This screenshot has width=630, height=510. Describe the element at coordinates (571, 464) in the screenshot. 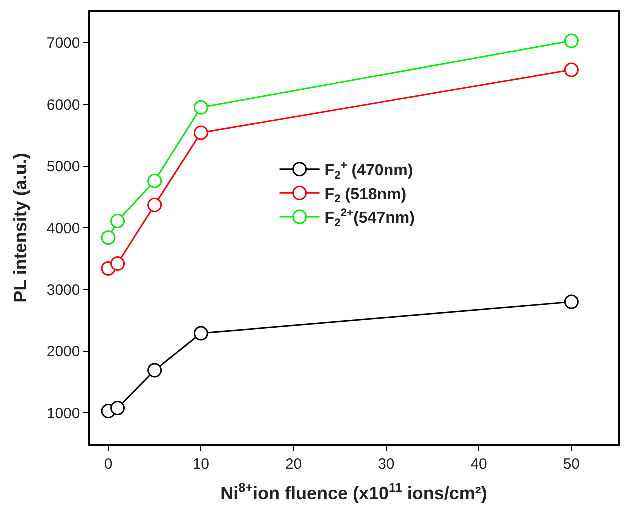

I see `x-tick-label: 50` at that location.